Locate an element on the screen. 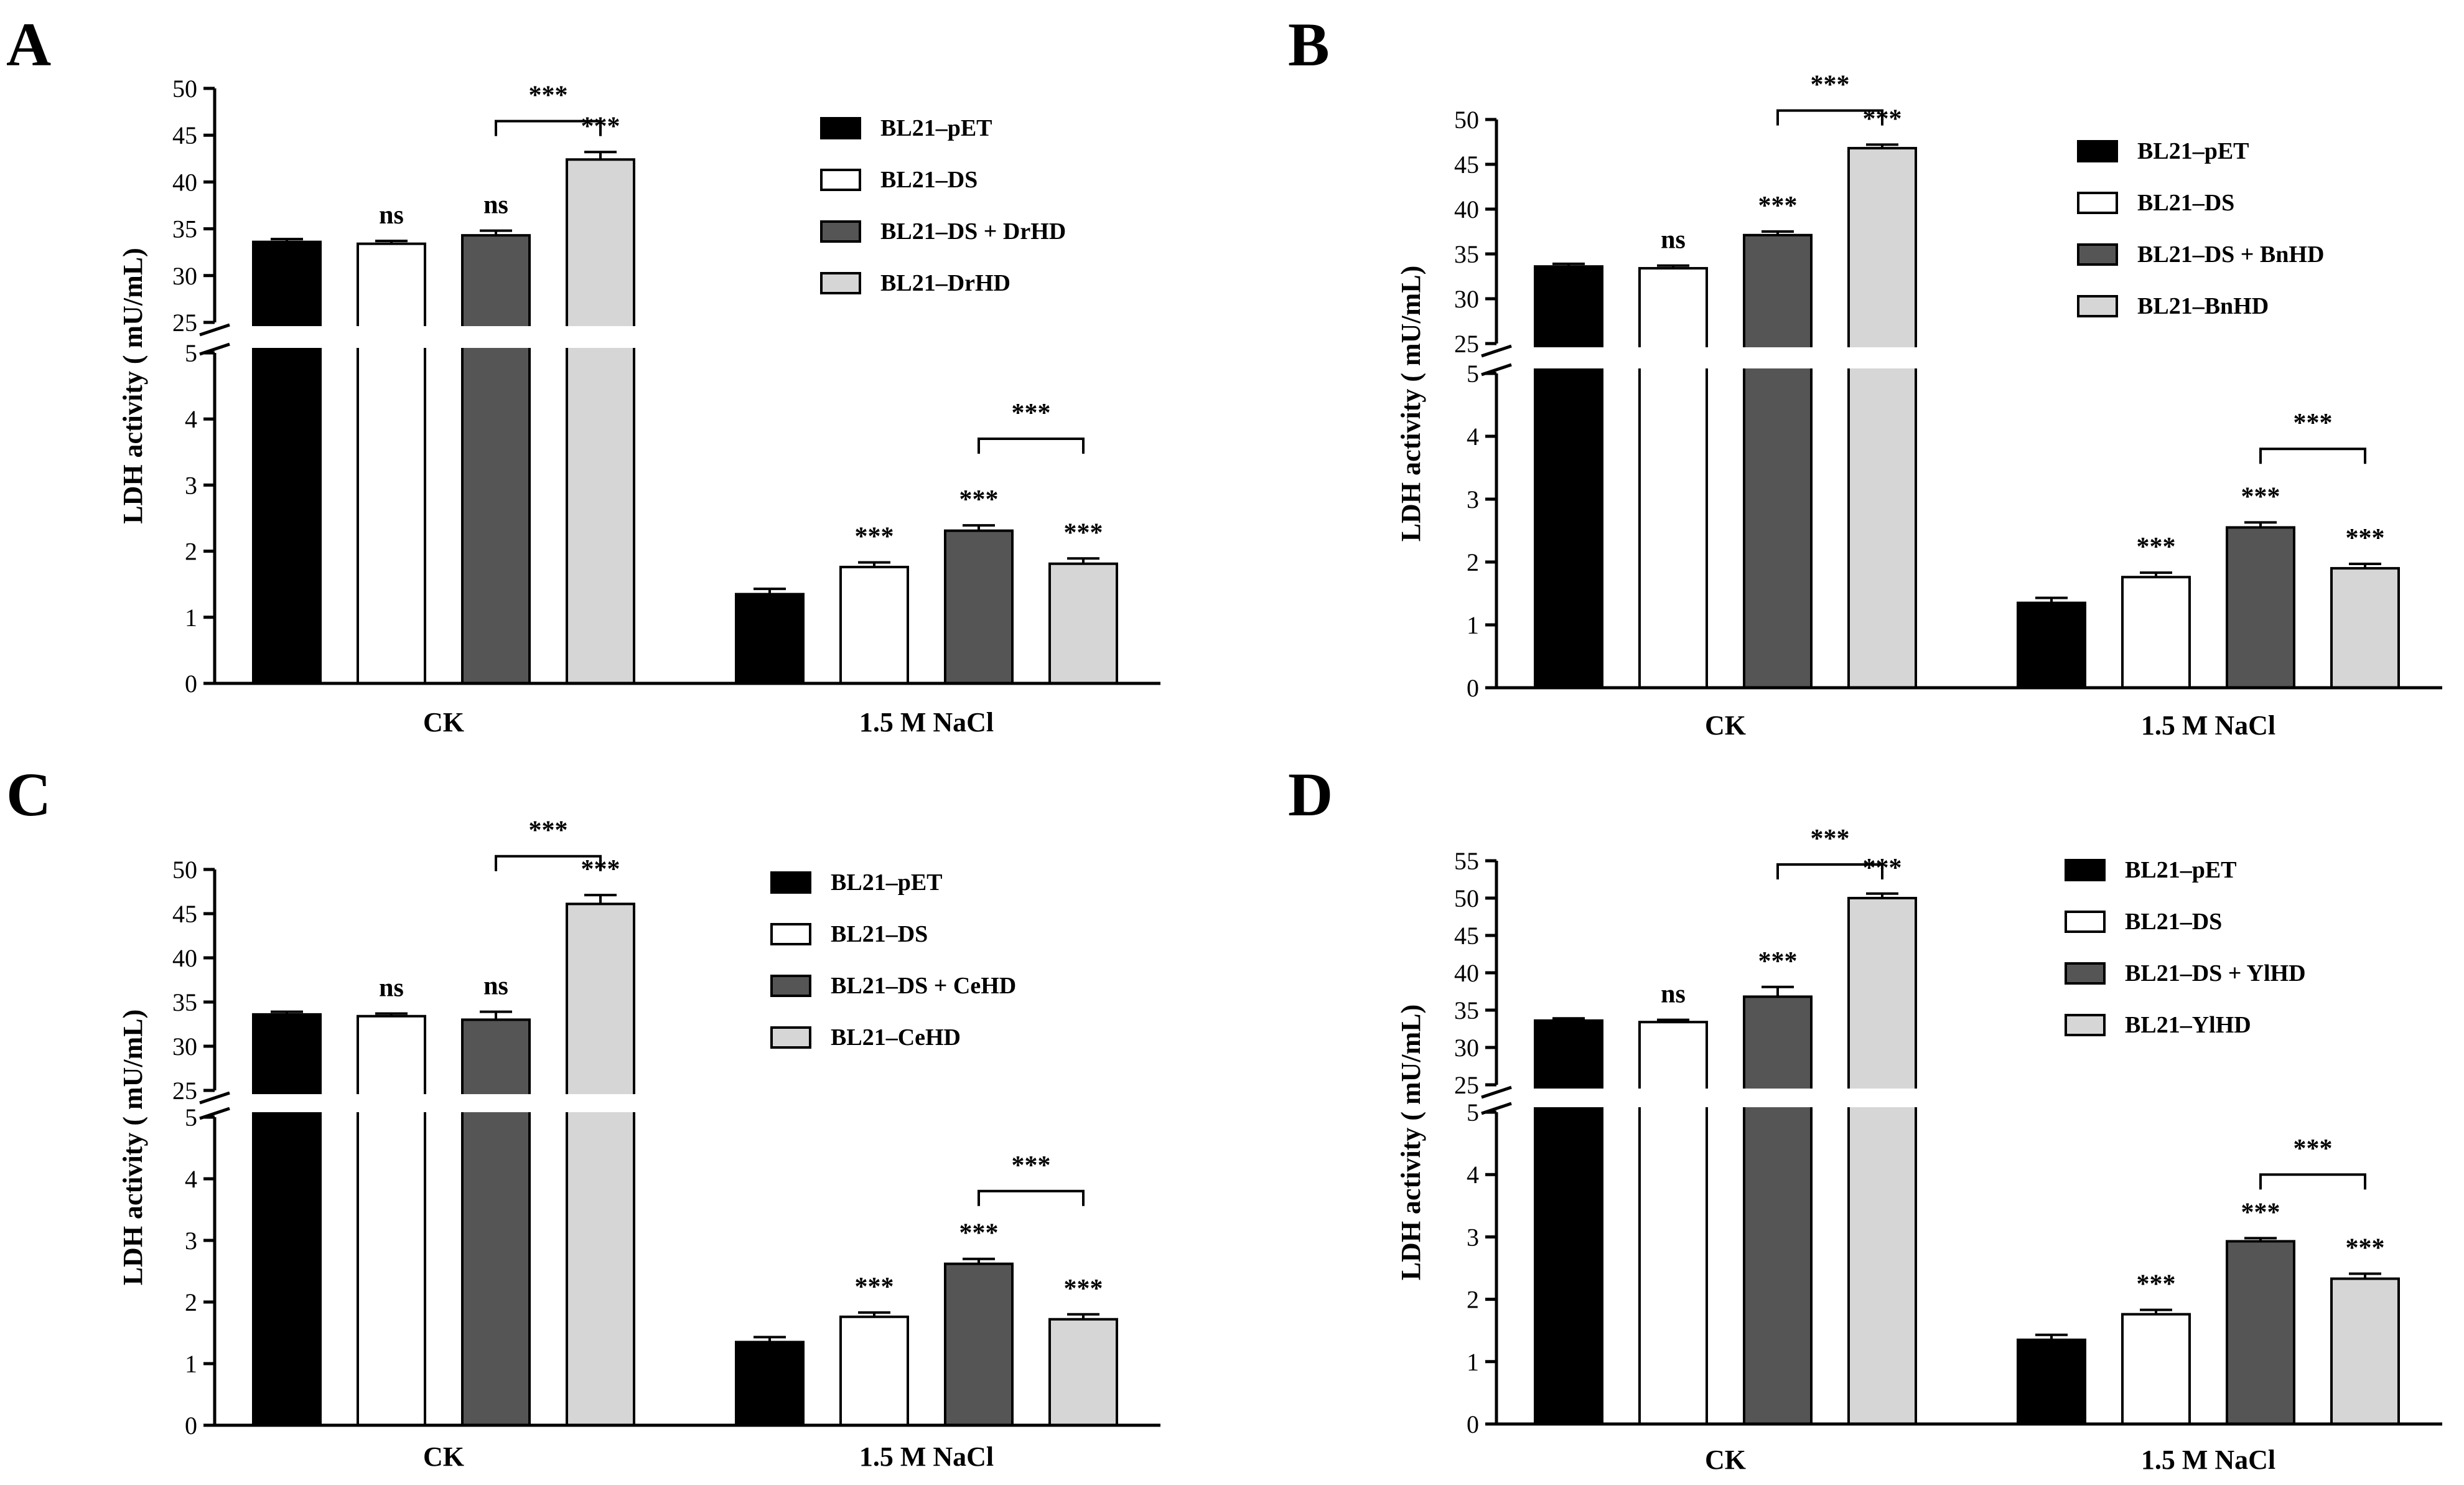 This screenshot has height=1485, width=2464. y-tick-label: 55 is located at coordinates (1466, 861).